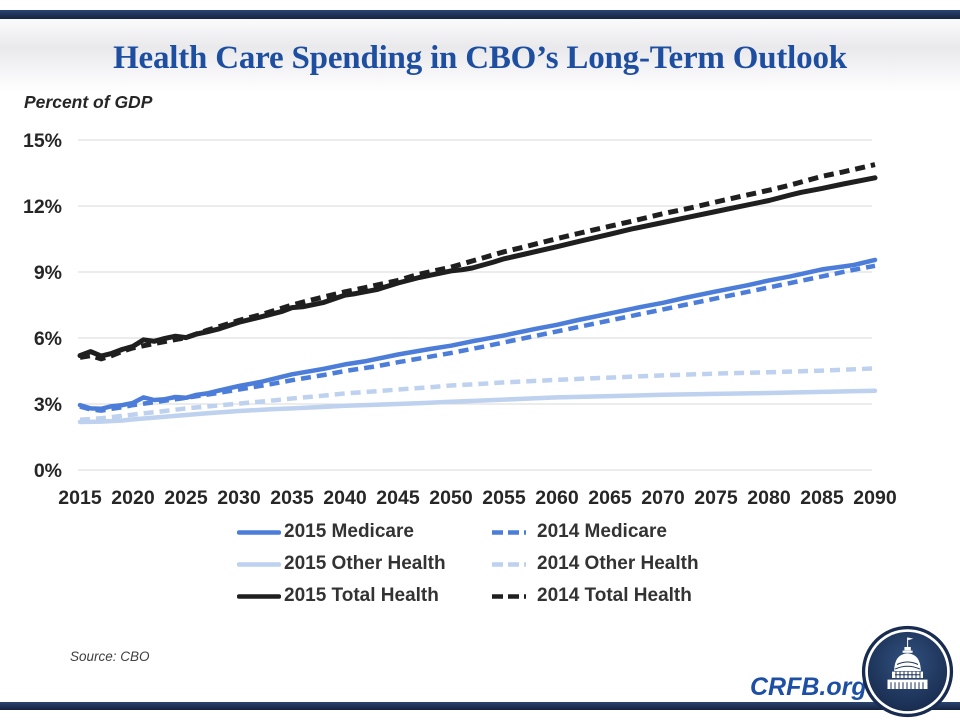 The image size is (960, 720). I want to click on x-tick-label: 2050, so click(451, 498).